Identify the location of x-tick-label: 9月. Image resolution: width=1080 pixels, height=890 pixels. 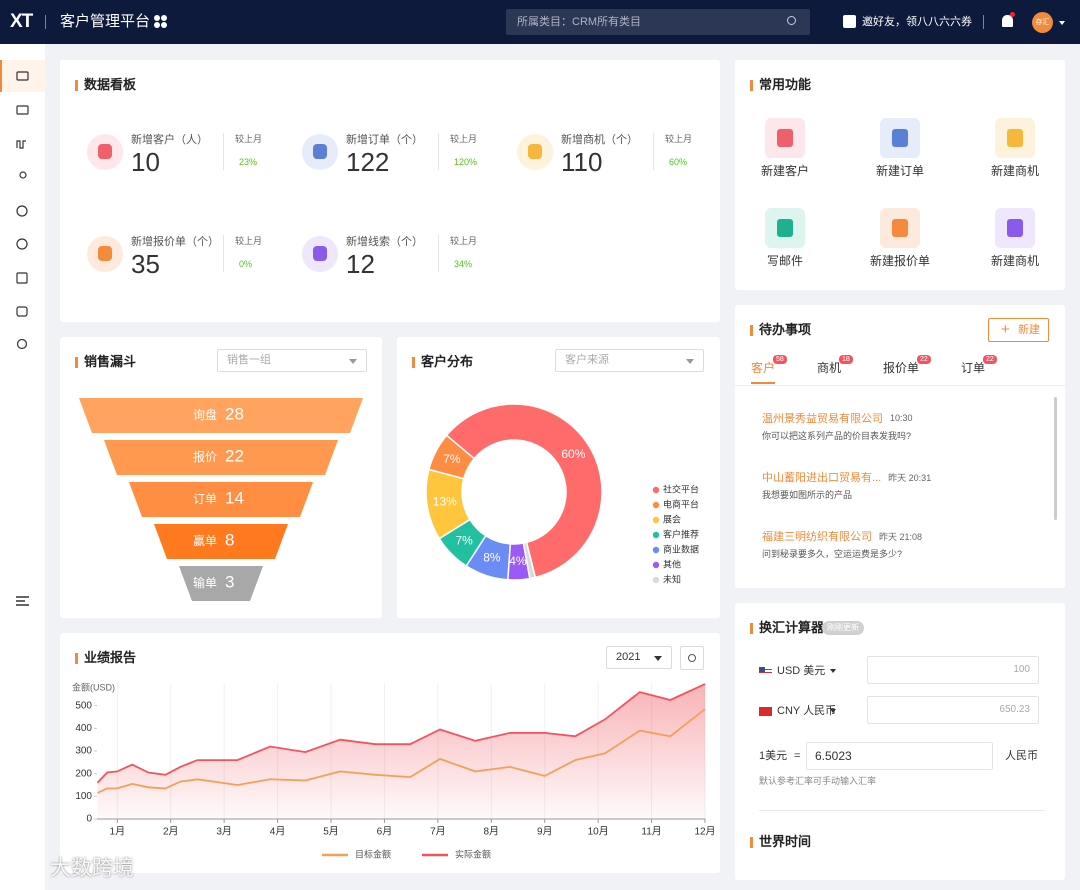
(545, 832).